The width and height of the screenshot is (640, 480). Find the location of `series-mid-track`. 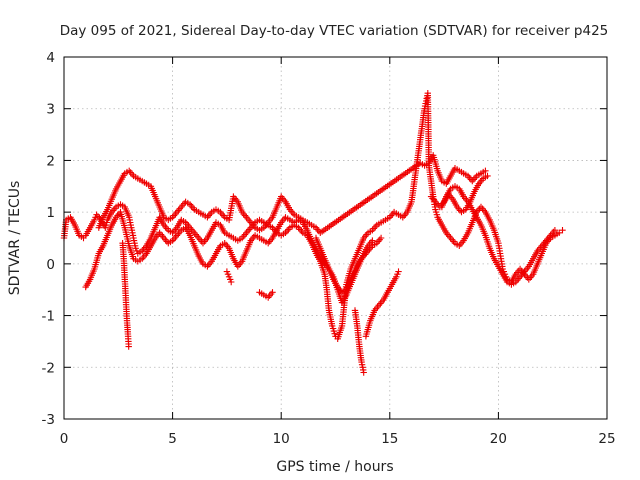

series-mid-track is located at coordinates (459, 194).